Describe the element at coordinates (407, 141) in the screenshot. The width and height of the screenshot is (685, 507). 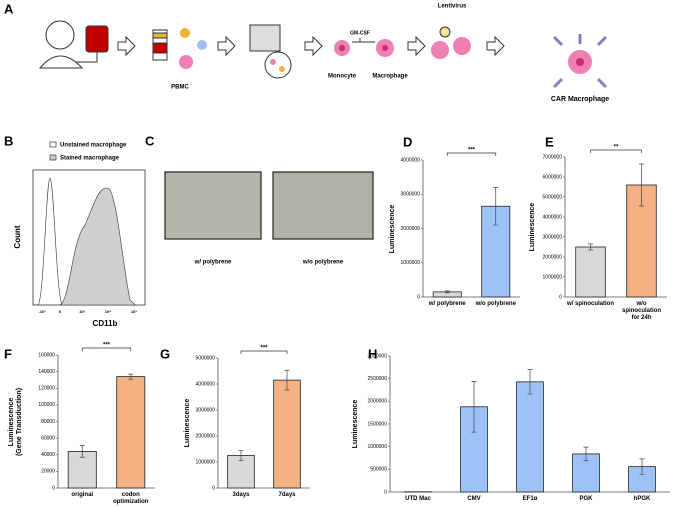
I see `panel-label: D` at that location.